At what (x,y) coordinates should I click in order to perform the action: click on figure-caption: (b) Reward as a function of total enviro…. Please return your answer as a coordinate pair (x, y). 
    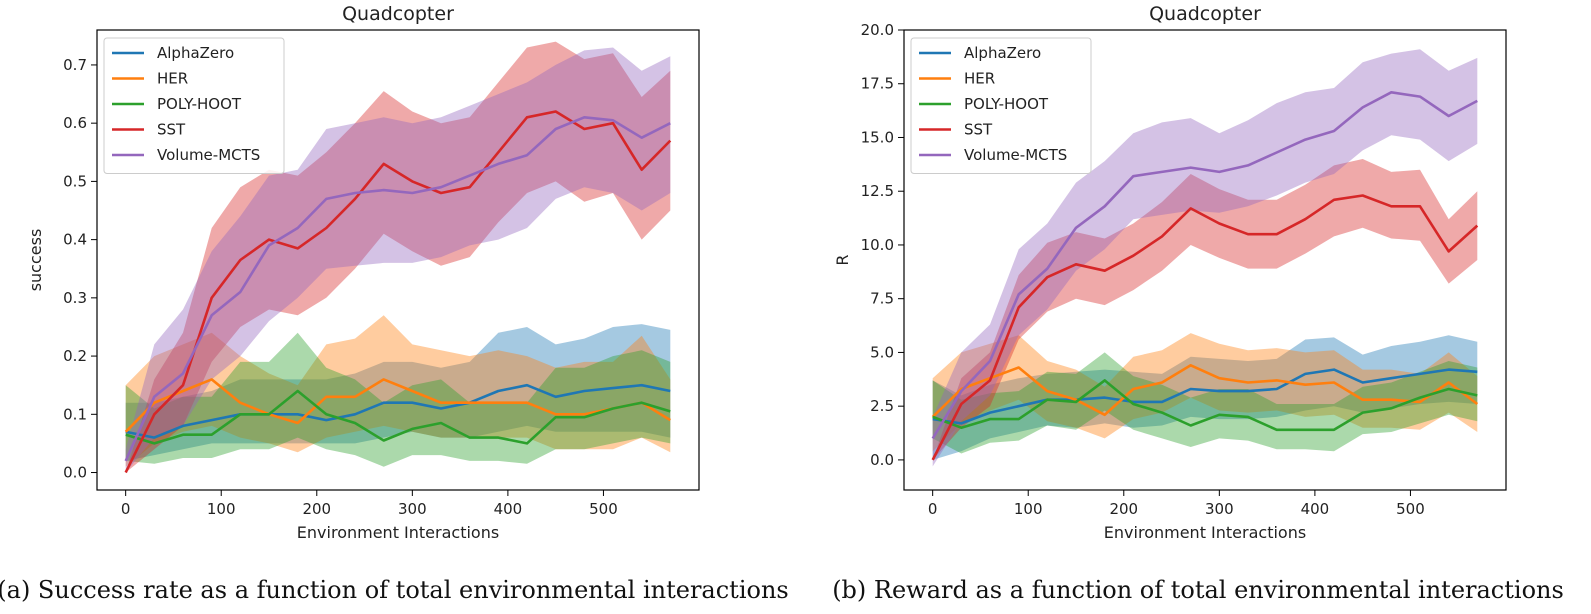
    Looking at the image, I should click on (1198, 590).